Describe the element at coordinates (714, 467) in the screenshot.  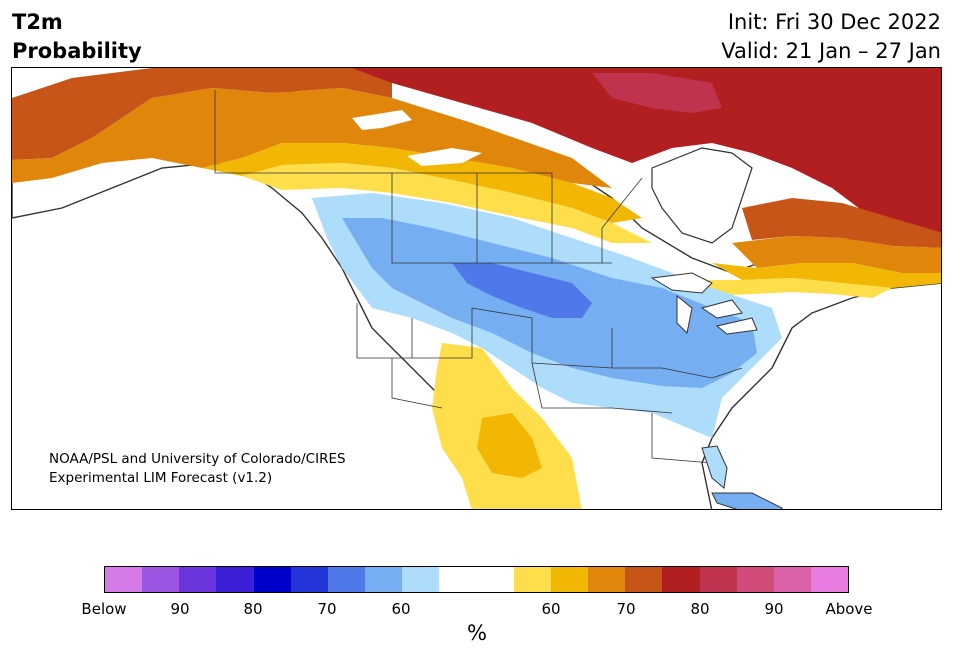
I see `florida` at that location.